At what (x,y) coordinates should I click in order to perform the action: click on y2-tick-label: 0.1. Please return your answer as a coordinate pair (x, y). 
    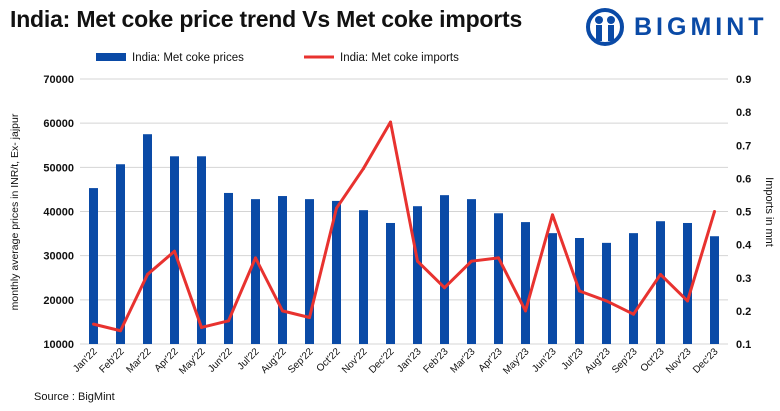
    Looking at the image, I should click on (743, 345).